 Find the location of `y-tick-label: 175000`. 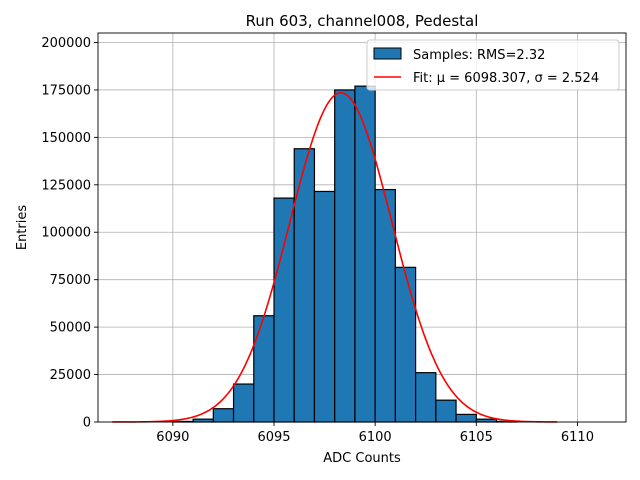

y-tick-label: 175000 is located at coordinates (66, 90).